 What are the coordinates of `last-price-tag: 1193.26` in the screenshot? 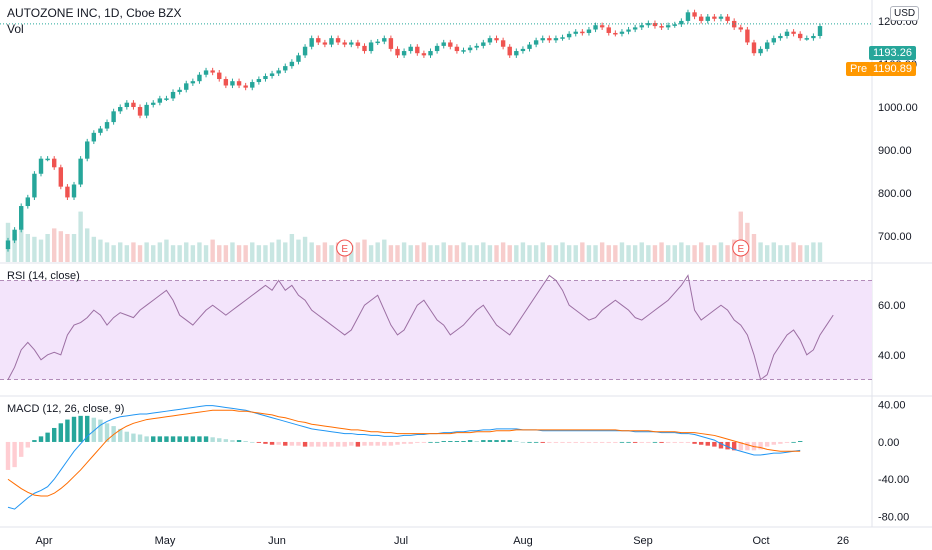 It's located at (892, 53).